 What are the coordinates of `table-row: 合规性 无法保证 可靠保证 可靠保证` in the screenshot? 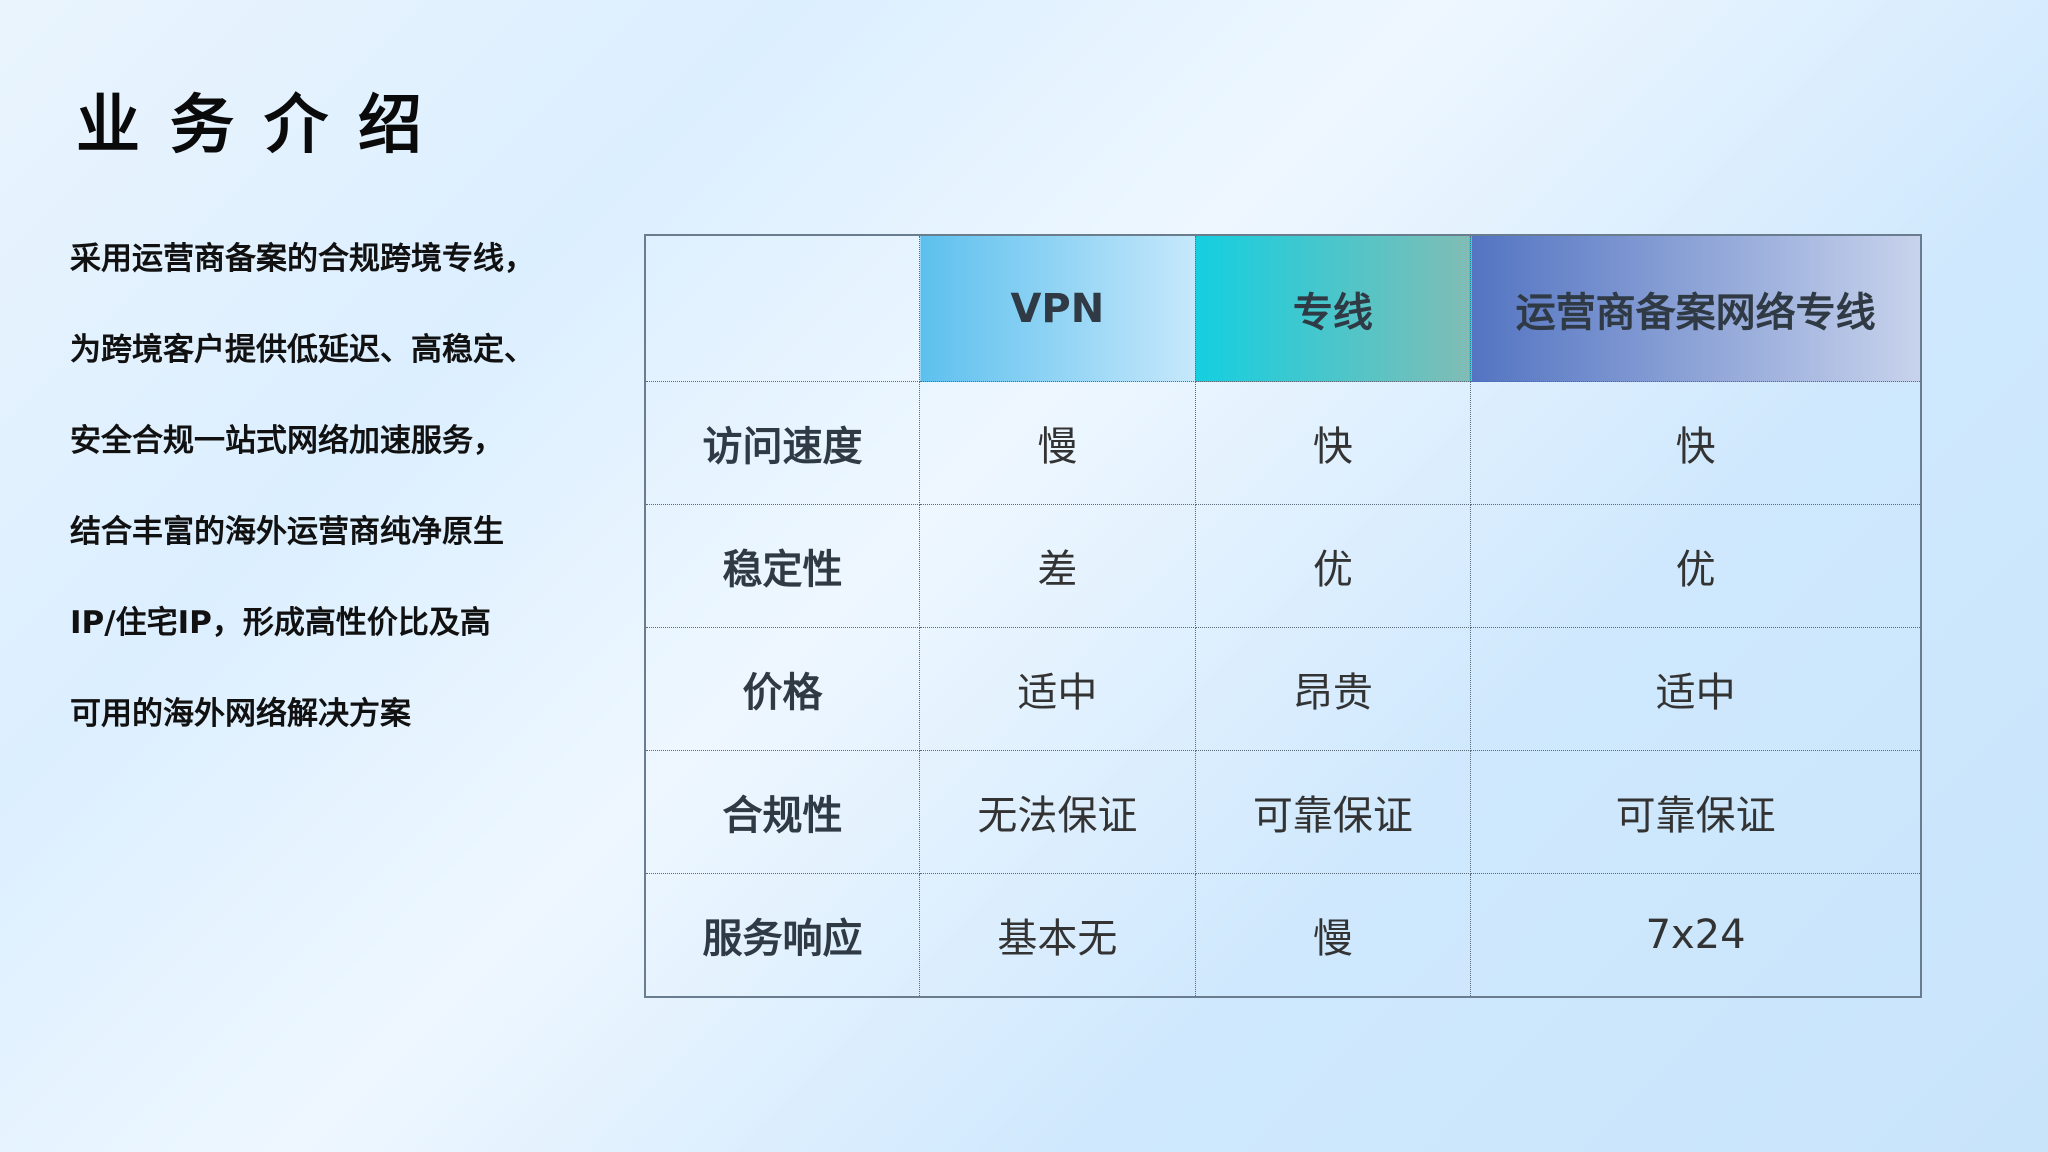 It's located at (1283, 812).